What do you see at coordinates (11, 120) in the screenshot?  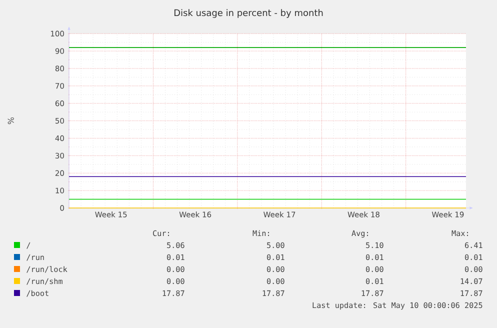 I see `y-axis-title: %` at bounding box center [11, 120].